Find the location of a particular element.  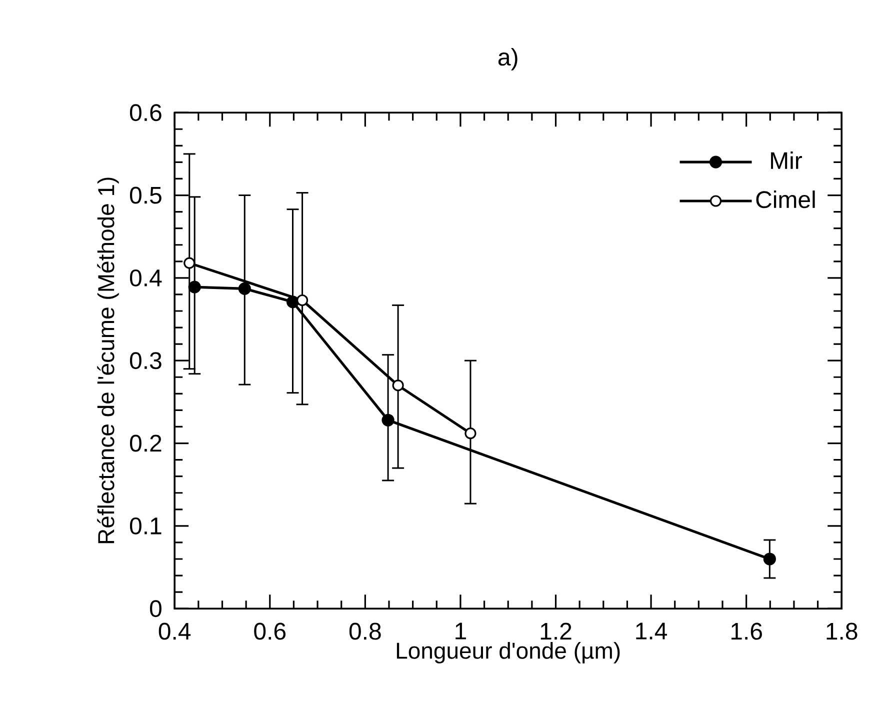

x-tick-label: 1.6 is located at coordinates (746, 631).